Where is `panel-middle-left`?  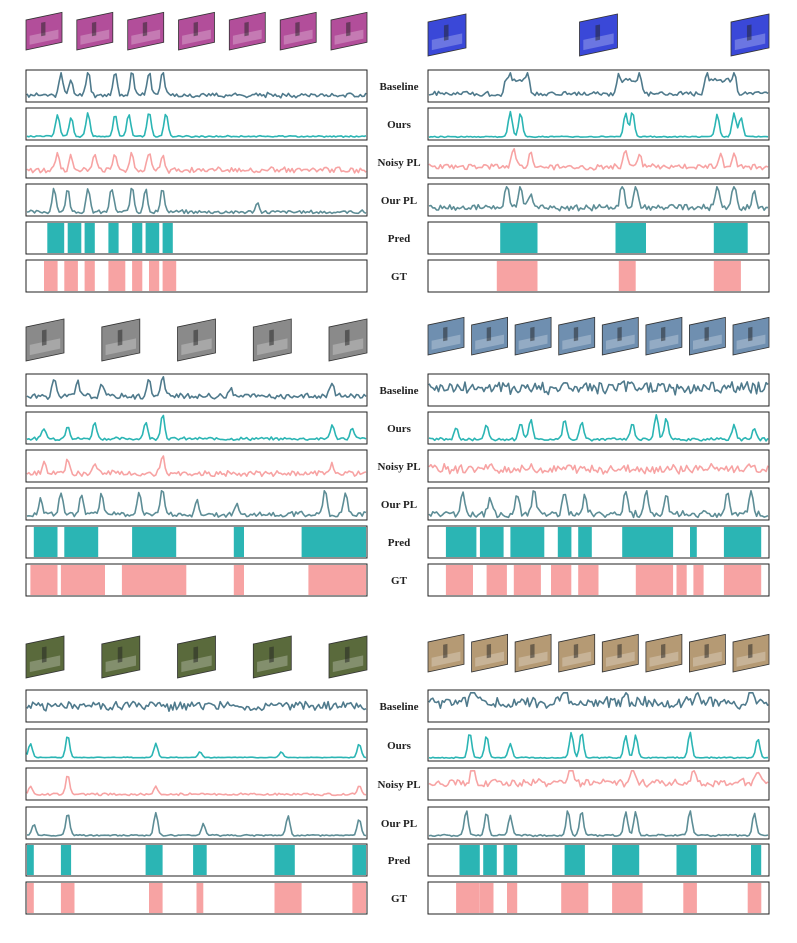
panel-middle-left is located at coordinates (196, 457).